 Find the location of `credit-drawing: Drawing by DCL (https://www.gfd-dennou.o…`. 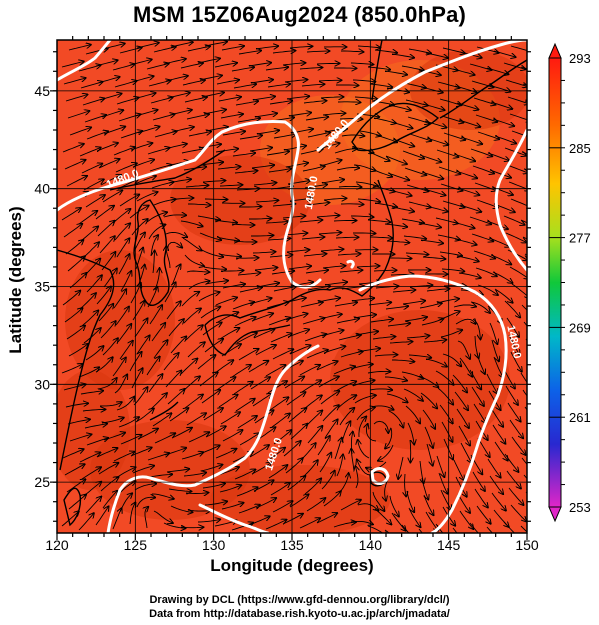

credit-drawing: Drawing by DCL (https://www.gfd-dennou.o… is located at coordinates (299, 600).